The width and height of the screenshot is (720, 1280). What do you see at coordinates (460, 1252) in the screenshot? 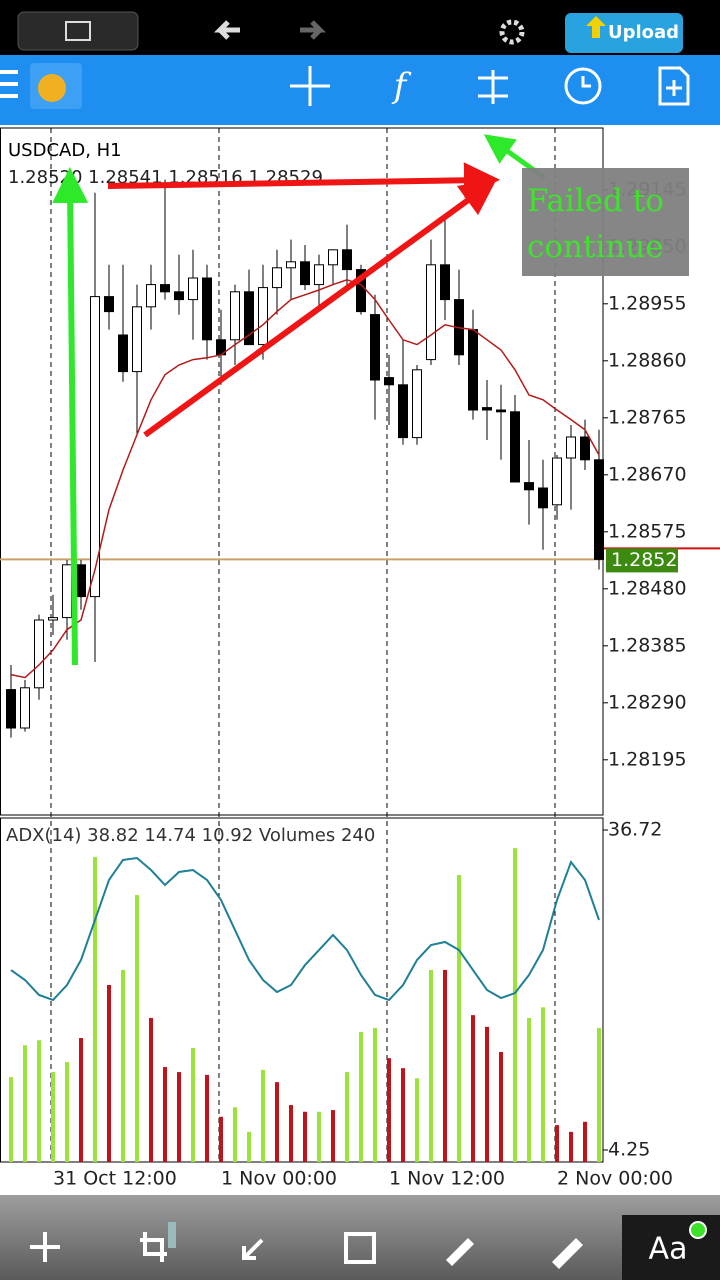
I see `pen-tool` at bounding box center [460, 1252].